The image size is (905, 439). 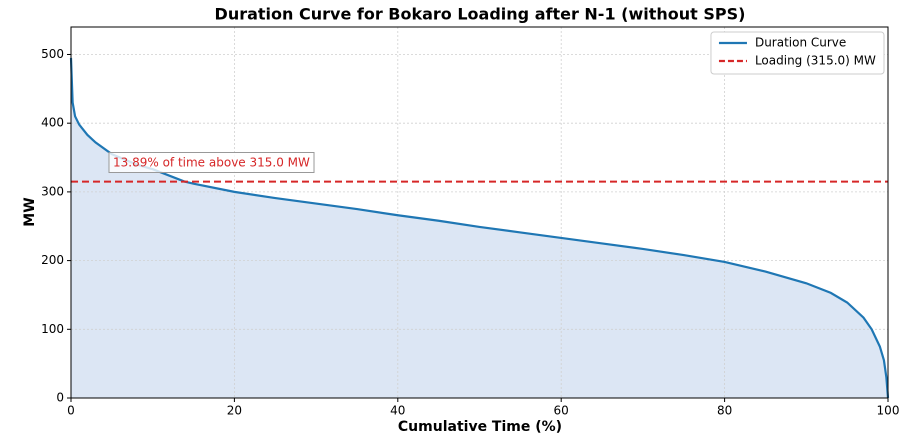 I want to click on y-tick-label: 100, so click(x=52, y=329).